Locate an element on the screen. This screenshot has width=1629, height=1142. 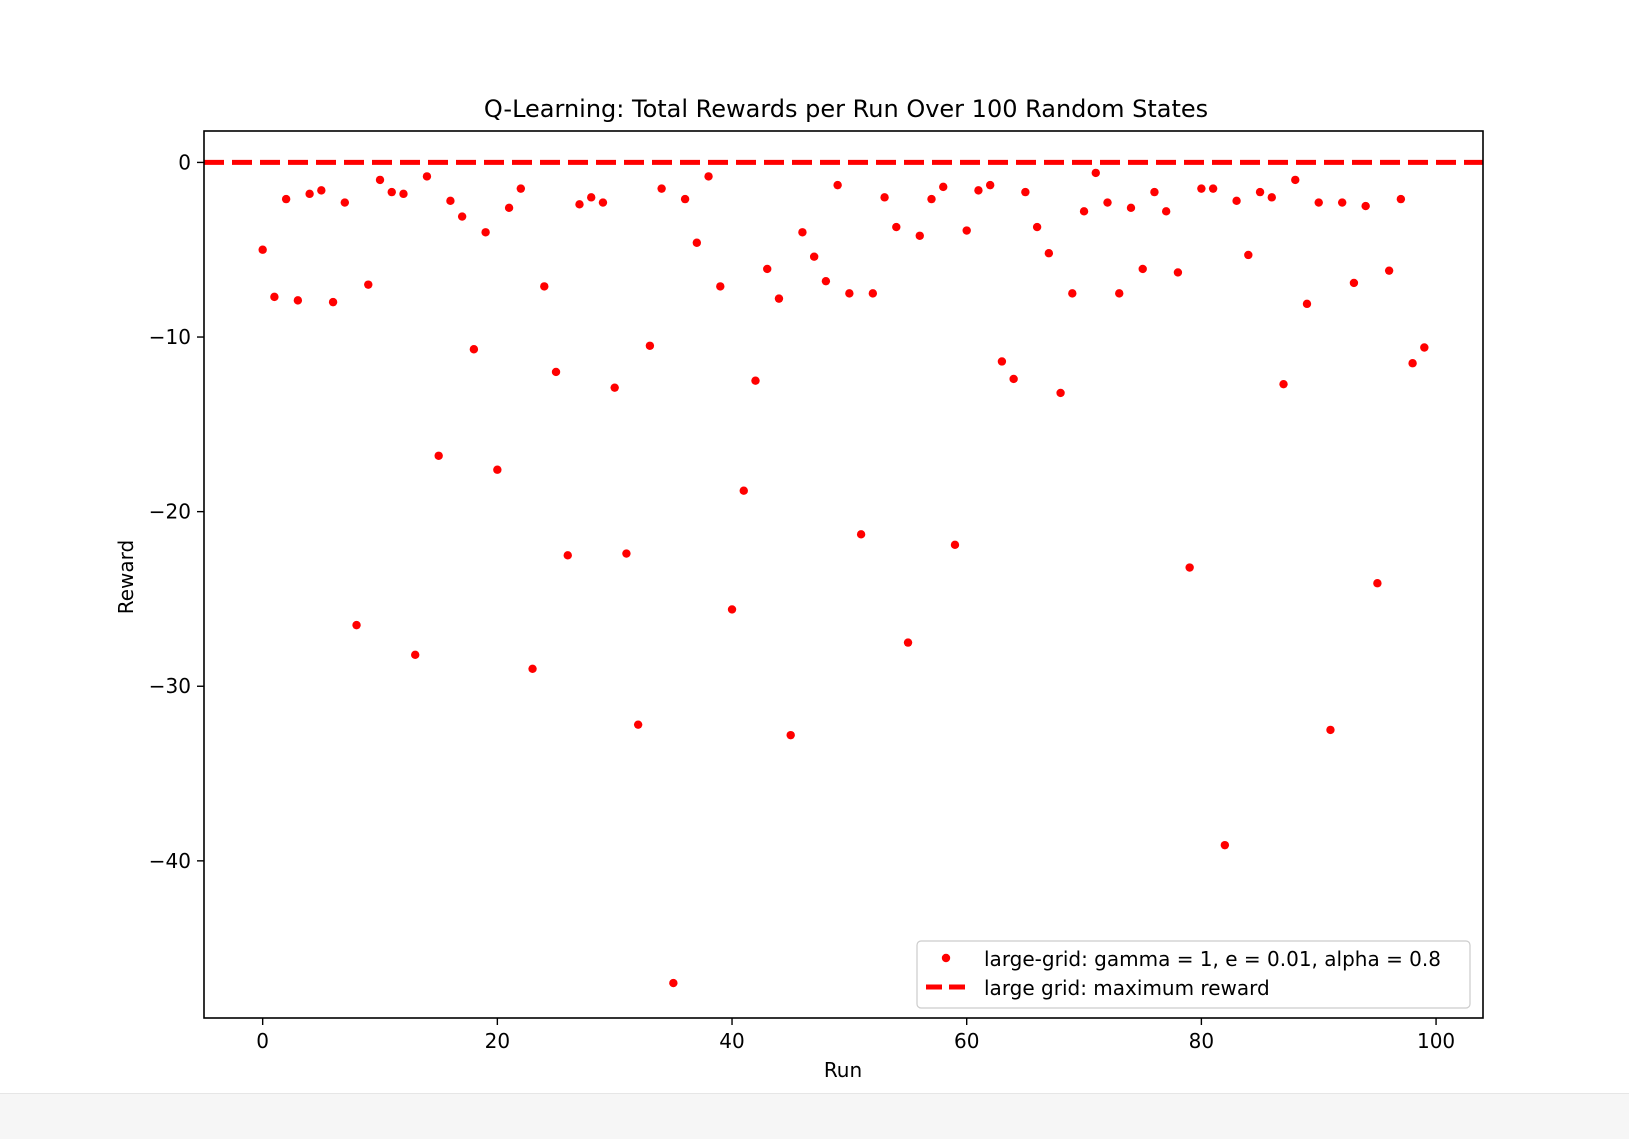
y-axis-ticks: 0 −10 −20 −30 −40 is located at coordinates (176, 511).